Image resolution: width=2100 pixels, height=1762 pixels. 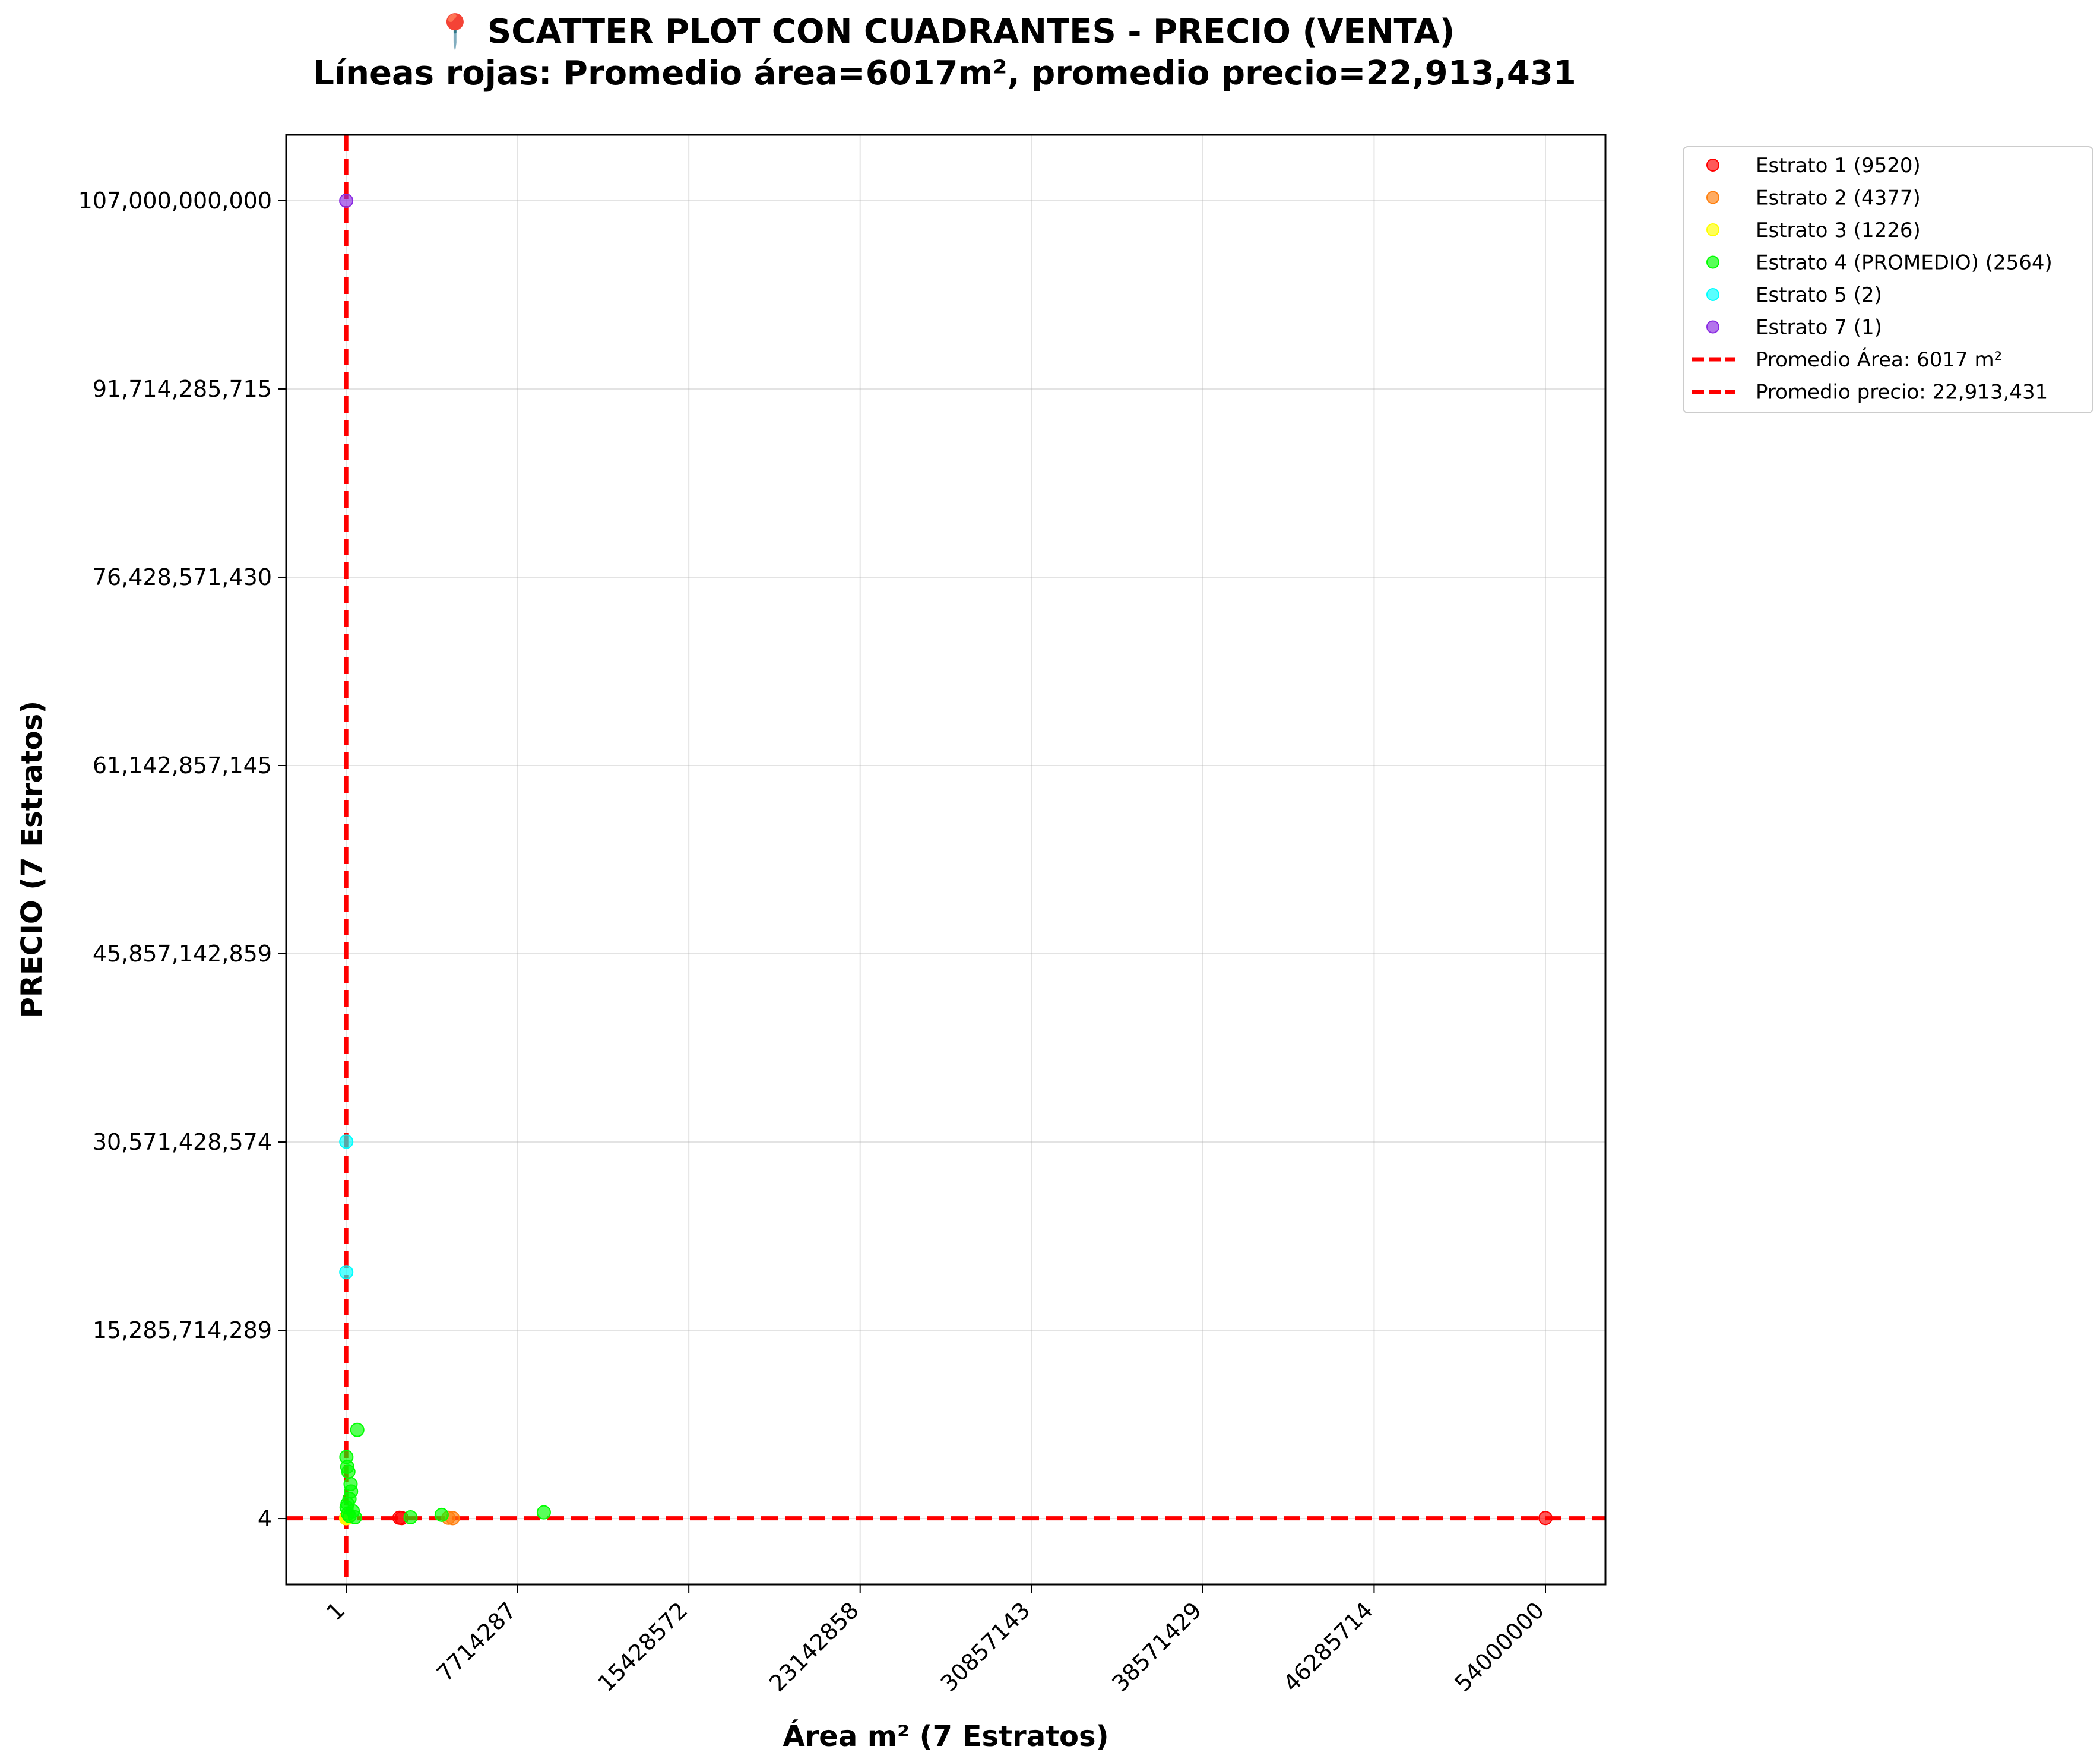 What do you see at coordinates (265, 1518) in the screenshot?
I see `y-tick-label: 4` at bounding box center [265, 1518].